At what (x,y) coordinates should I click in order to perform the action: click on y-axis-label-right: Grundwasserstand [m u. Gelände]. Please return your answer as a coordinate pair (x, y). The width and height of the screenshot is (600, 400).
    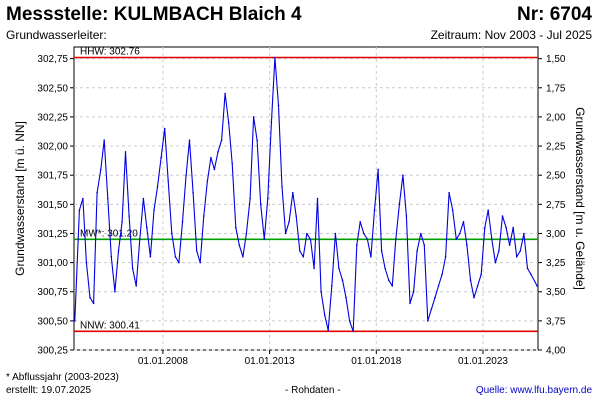
    Looking at the image, I should click on (580, 198).